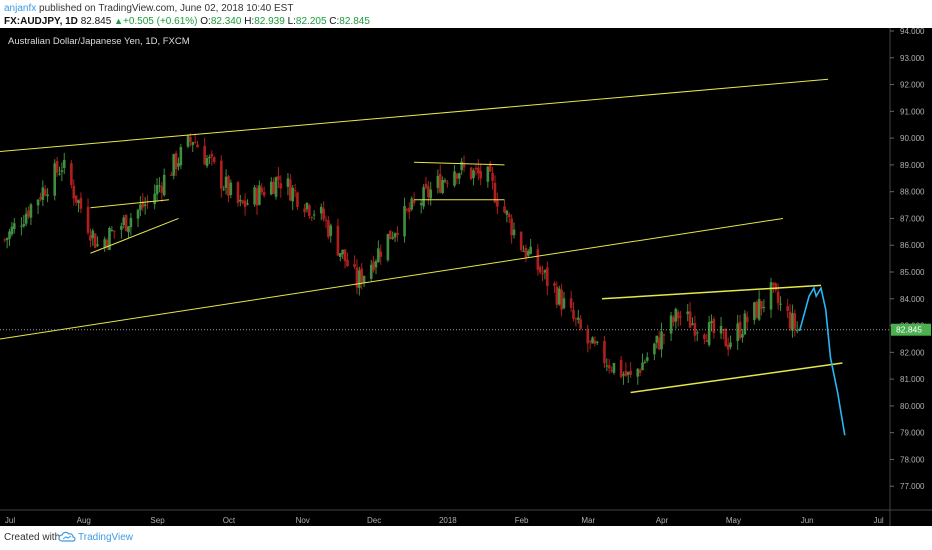 This screenshot has height=550, width=932. What do you see at coordinates (226, 21) in the screenshot?
I see `open-value: 82.340` at bounding box center [226, 21].